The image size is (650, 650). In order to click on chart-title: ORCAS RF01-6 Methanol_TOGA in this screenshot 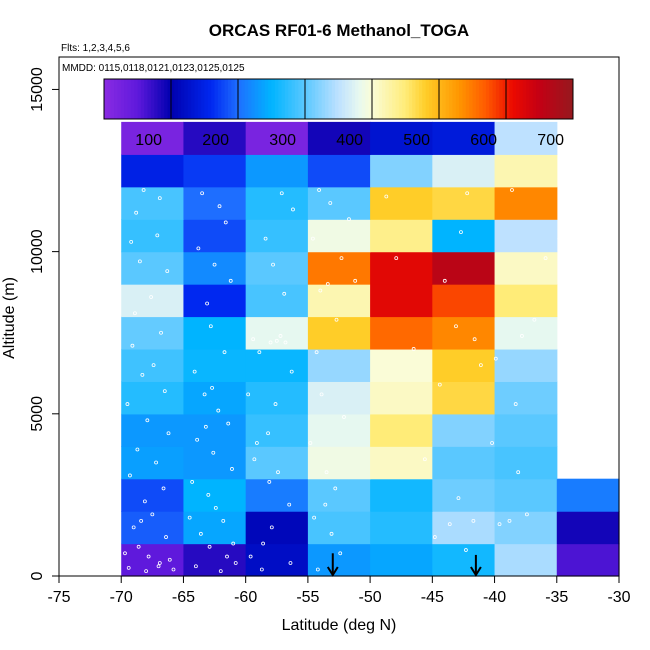, I will do `click(339, 30)`.